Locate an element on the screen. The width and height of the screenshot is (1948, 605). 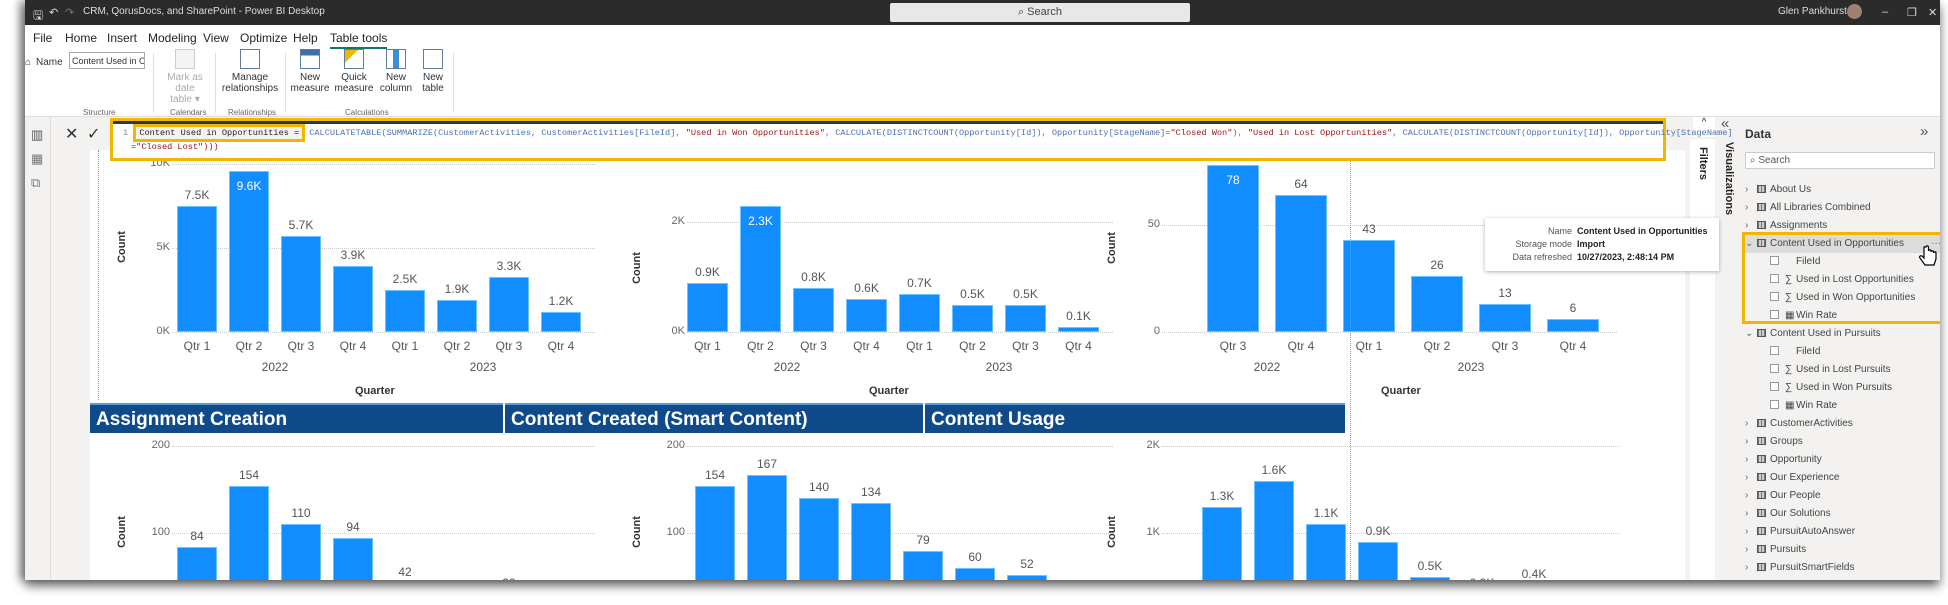
group-label: Relationships is located at coordinates (252, 112).